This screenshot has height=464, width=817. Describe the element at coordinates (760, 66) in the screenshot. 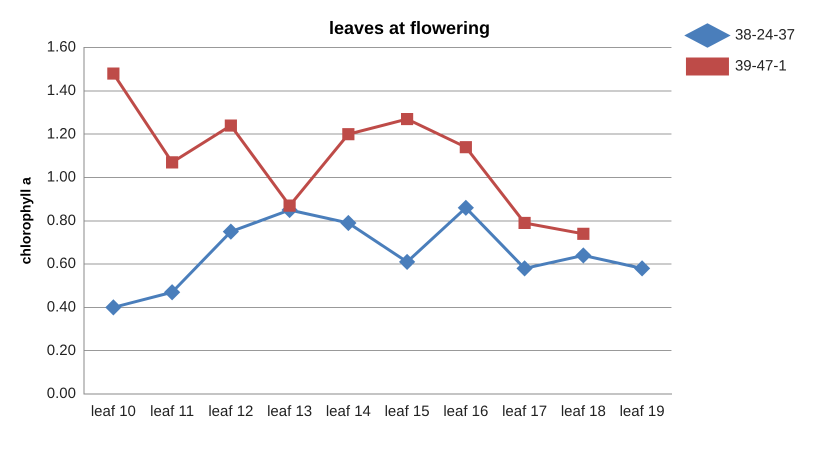

I see `legend-label: 39-47-1` at that location.